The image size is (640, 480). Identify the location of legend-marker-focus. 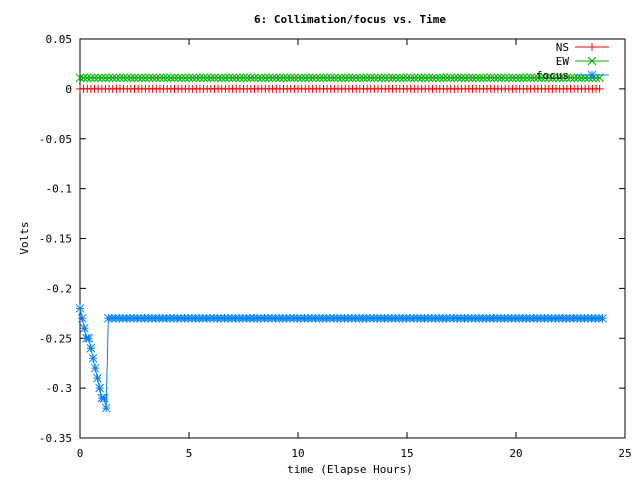
(592, 75).